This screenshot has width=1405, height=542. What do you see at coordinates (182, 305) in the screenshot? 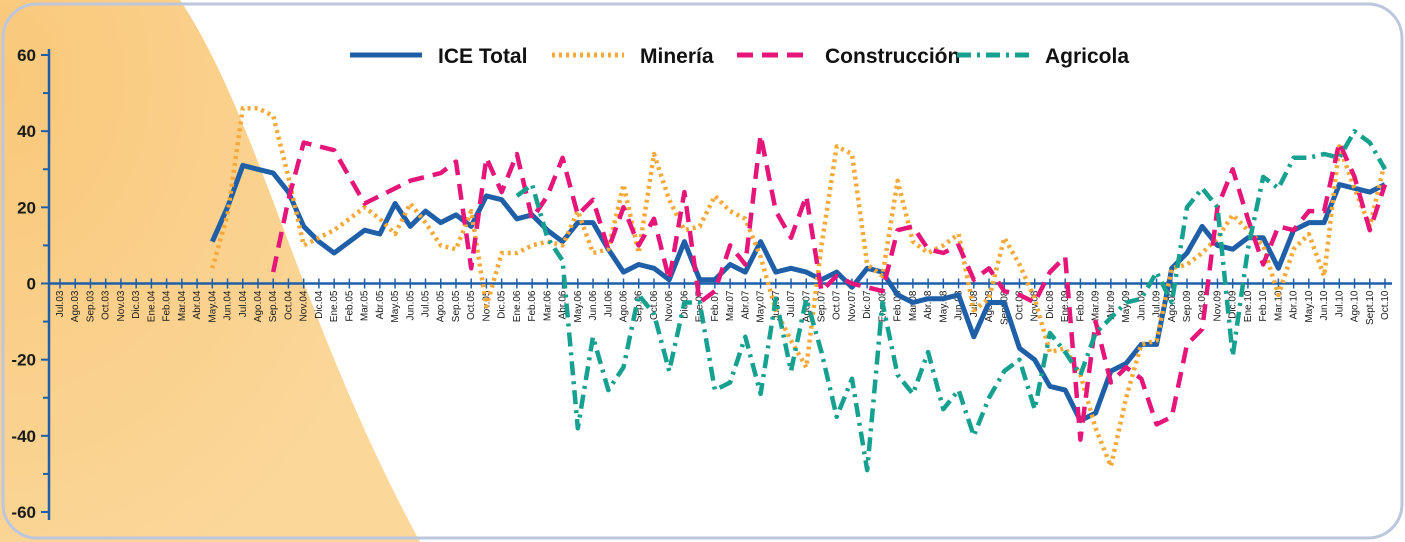
I see `x-tick-label: Mar.04` at bounding box center [182, 305].